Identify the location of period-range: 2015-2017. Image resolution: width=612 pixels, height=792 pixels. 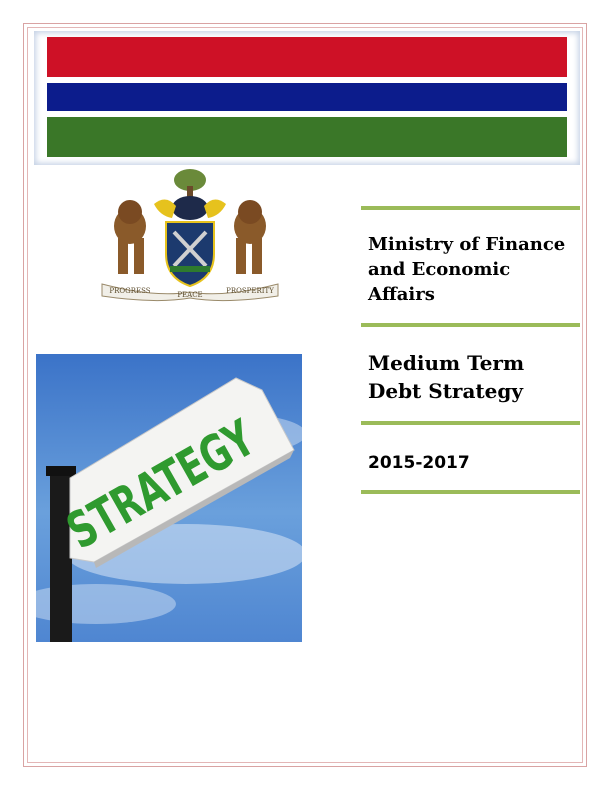
(419, 463).